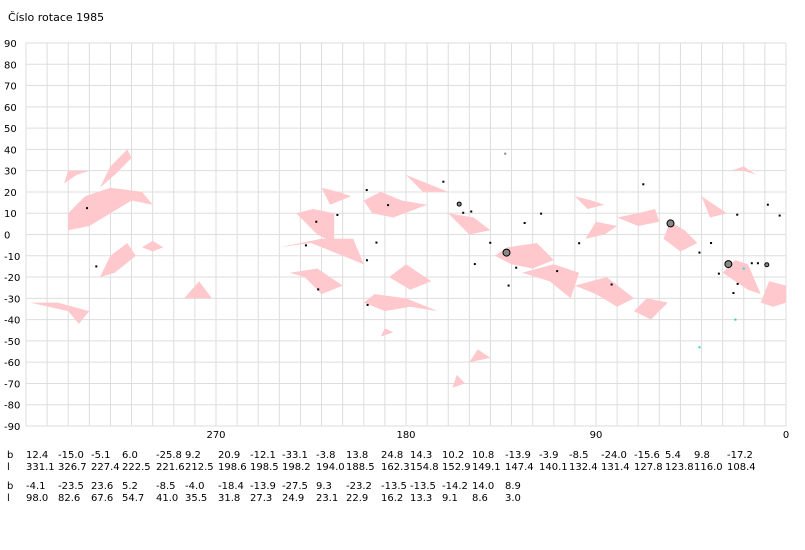 The image size is (805, 550). Describe the element at coordinates (324, 486) in the screenshot. I see `table-cell-b: 9.3` at that location.